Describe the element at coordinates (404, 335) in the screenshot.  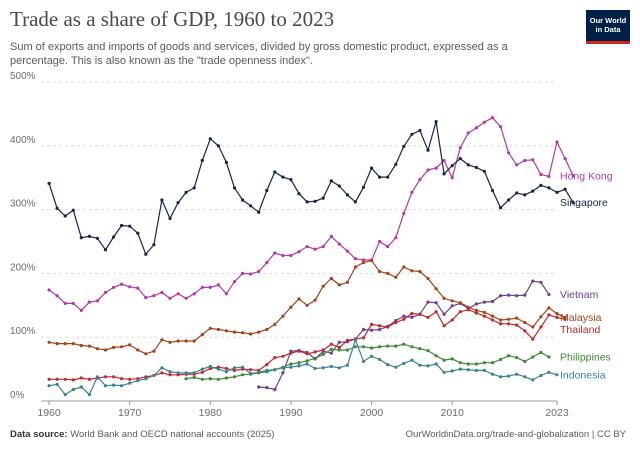
I see `series-vietnam` at that location.